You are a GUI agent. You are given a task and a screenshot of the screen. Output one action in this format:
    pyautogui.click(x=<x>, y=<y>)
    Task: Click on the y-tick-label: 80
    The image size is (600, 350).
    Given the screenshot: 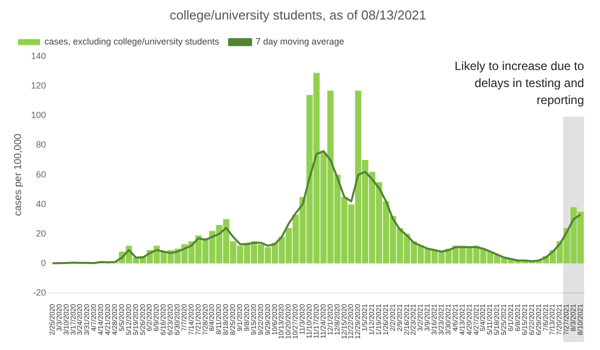 What is the action you would take?
    pyautogui.click(x=41, y=145)
    